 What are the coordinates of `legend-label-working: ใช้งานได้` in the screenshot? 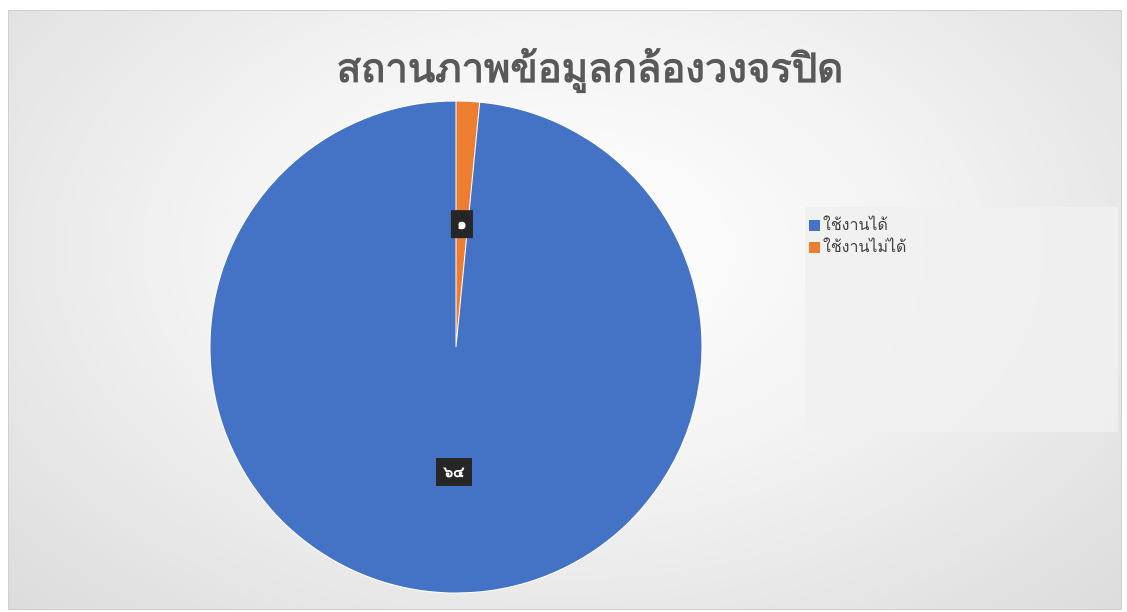 It's located at (855, 224).